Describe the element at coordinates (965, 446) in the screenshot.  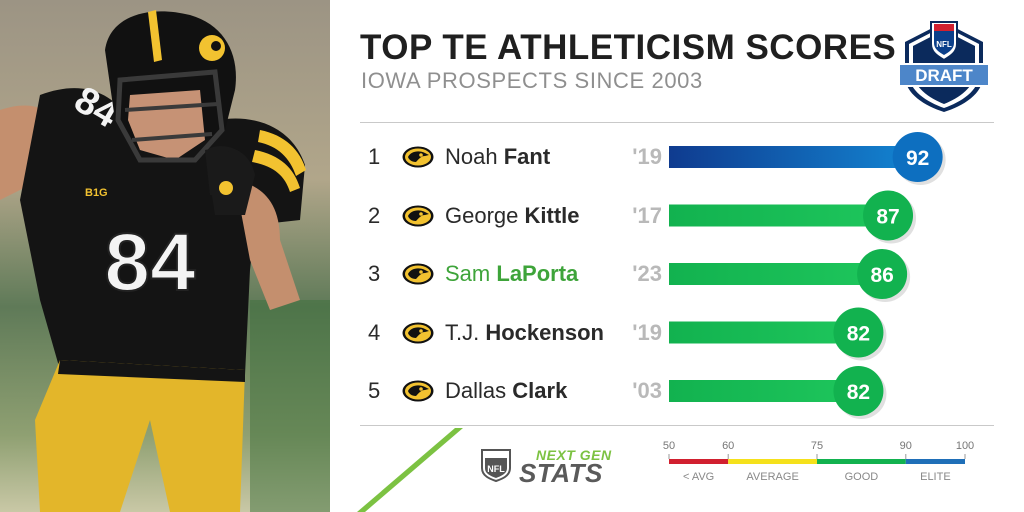
I see `scale-tick-label: 100` at that location.